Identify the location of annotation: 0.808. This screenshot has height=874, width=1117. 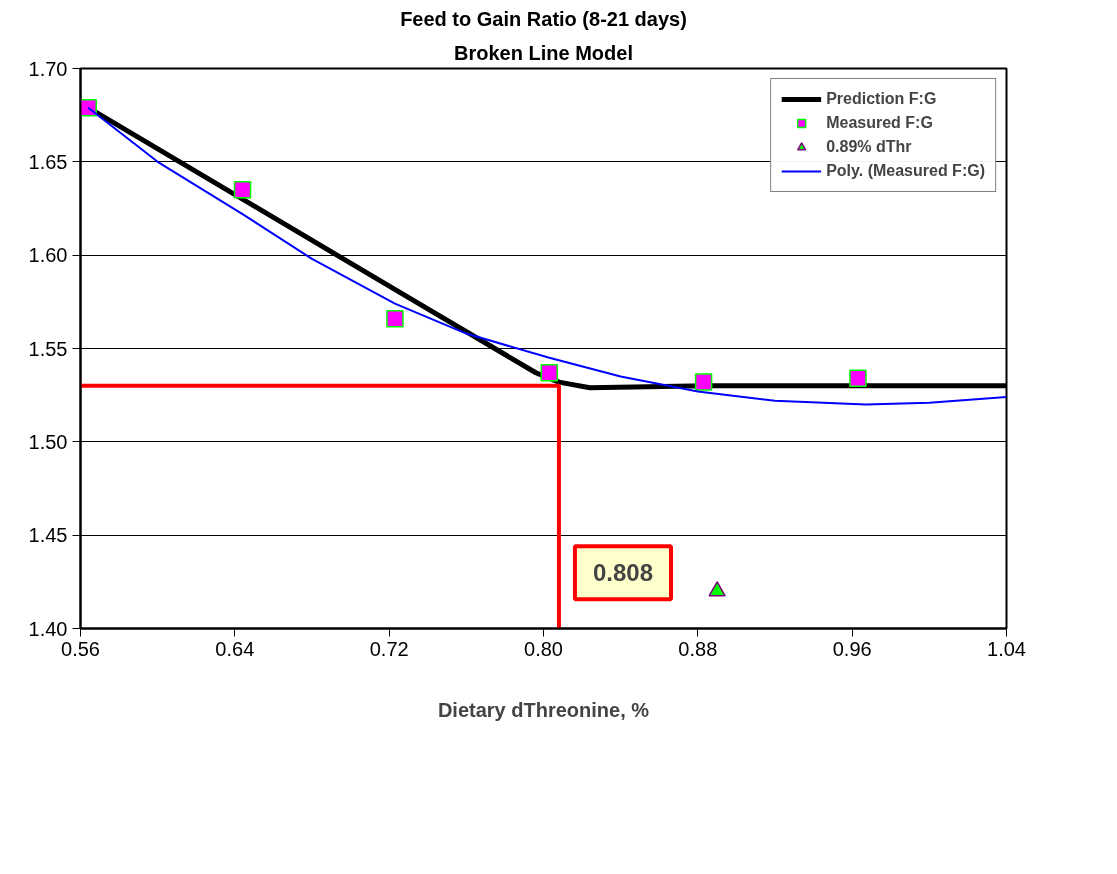
(622, 573).